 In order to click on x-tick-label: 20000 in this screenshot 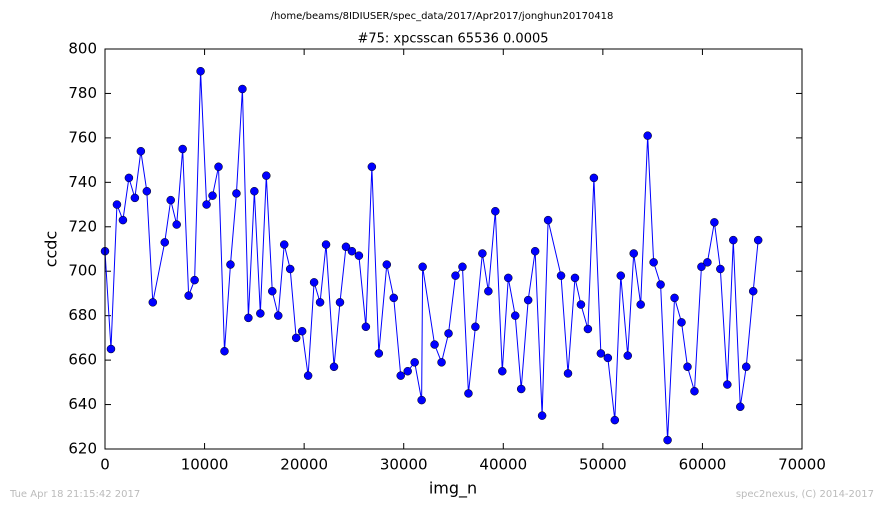, I will do `click(304, 465)`.